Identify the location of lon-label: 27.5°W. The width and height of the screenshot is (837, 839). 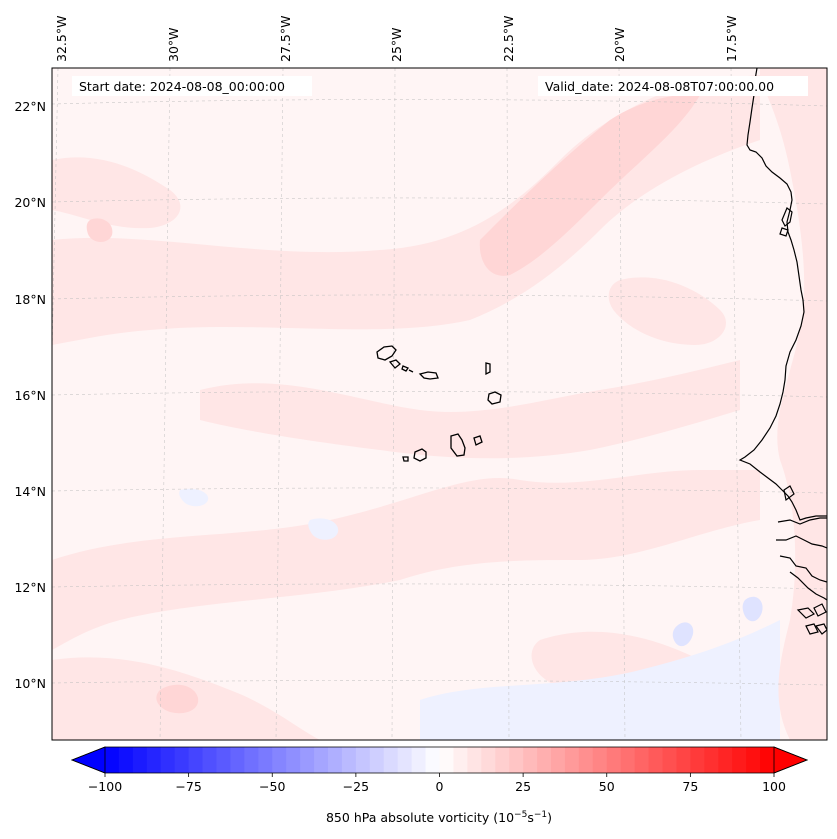
(285, 39).